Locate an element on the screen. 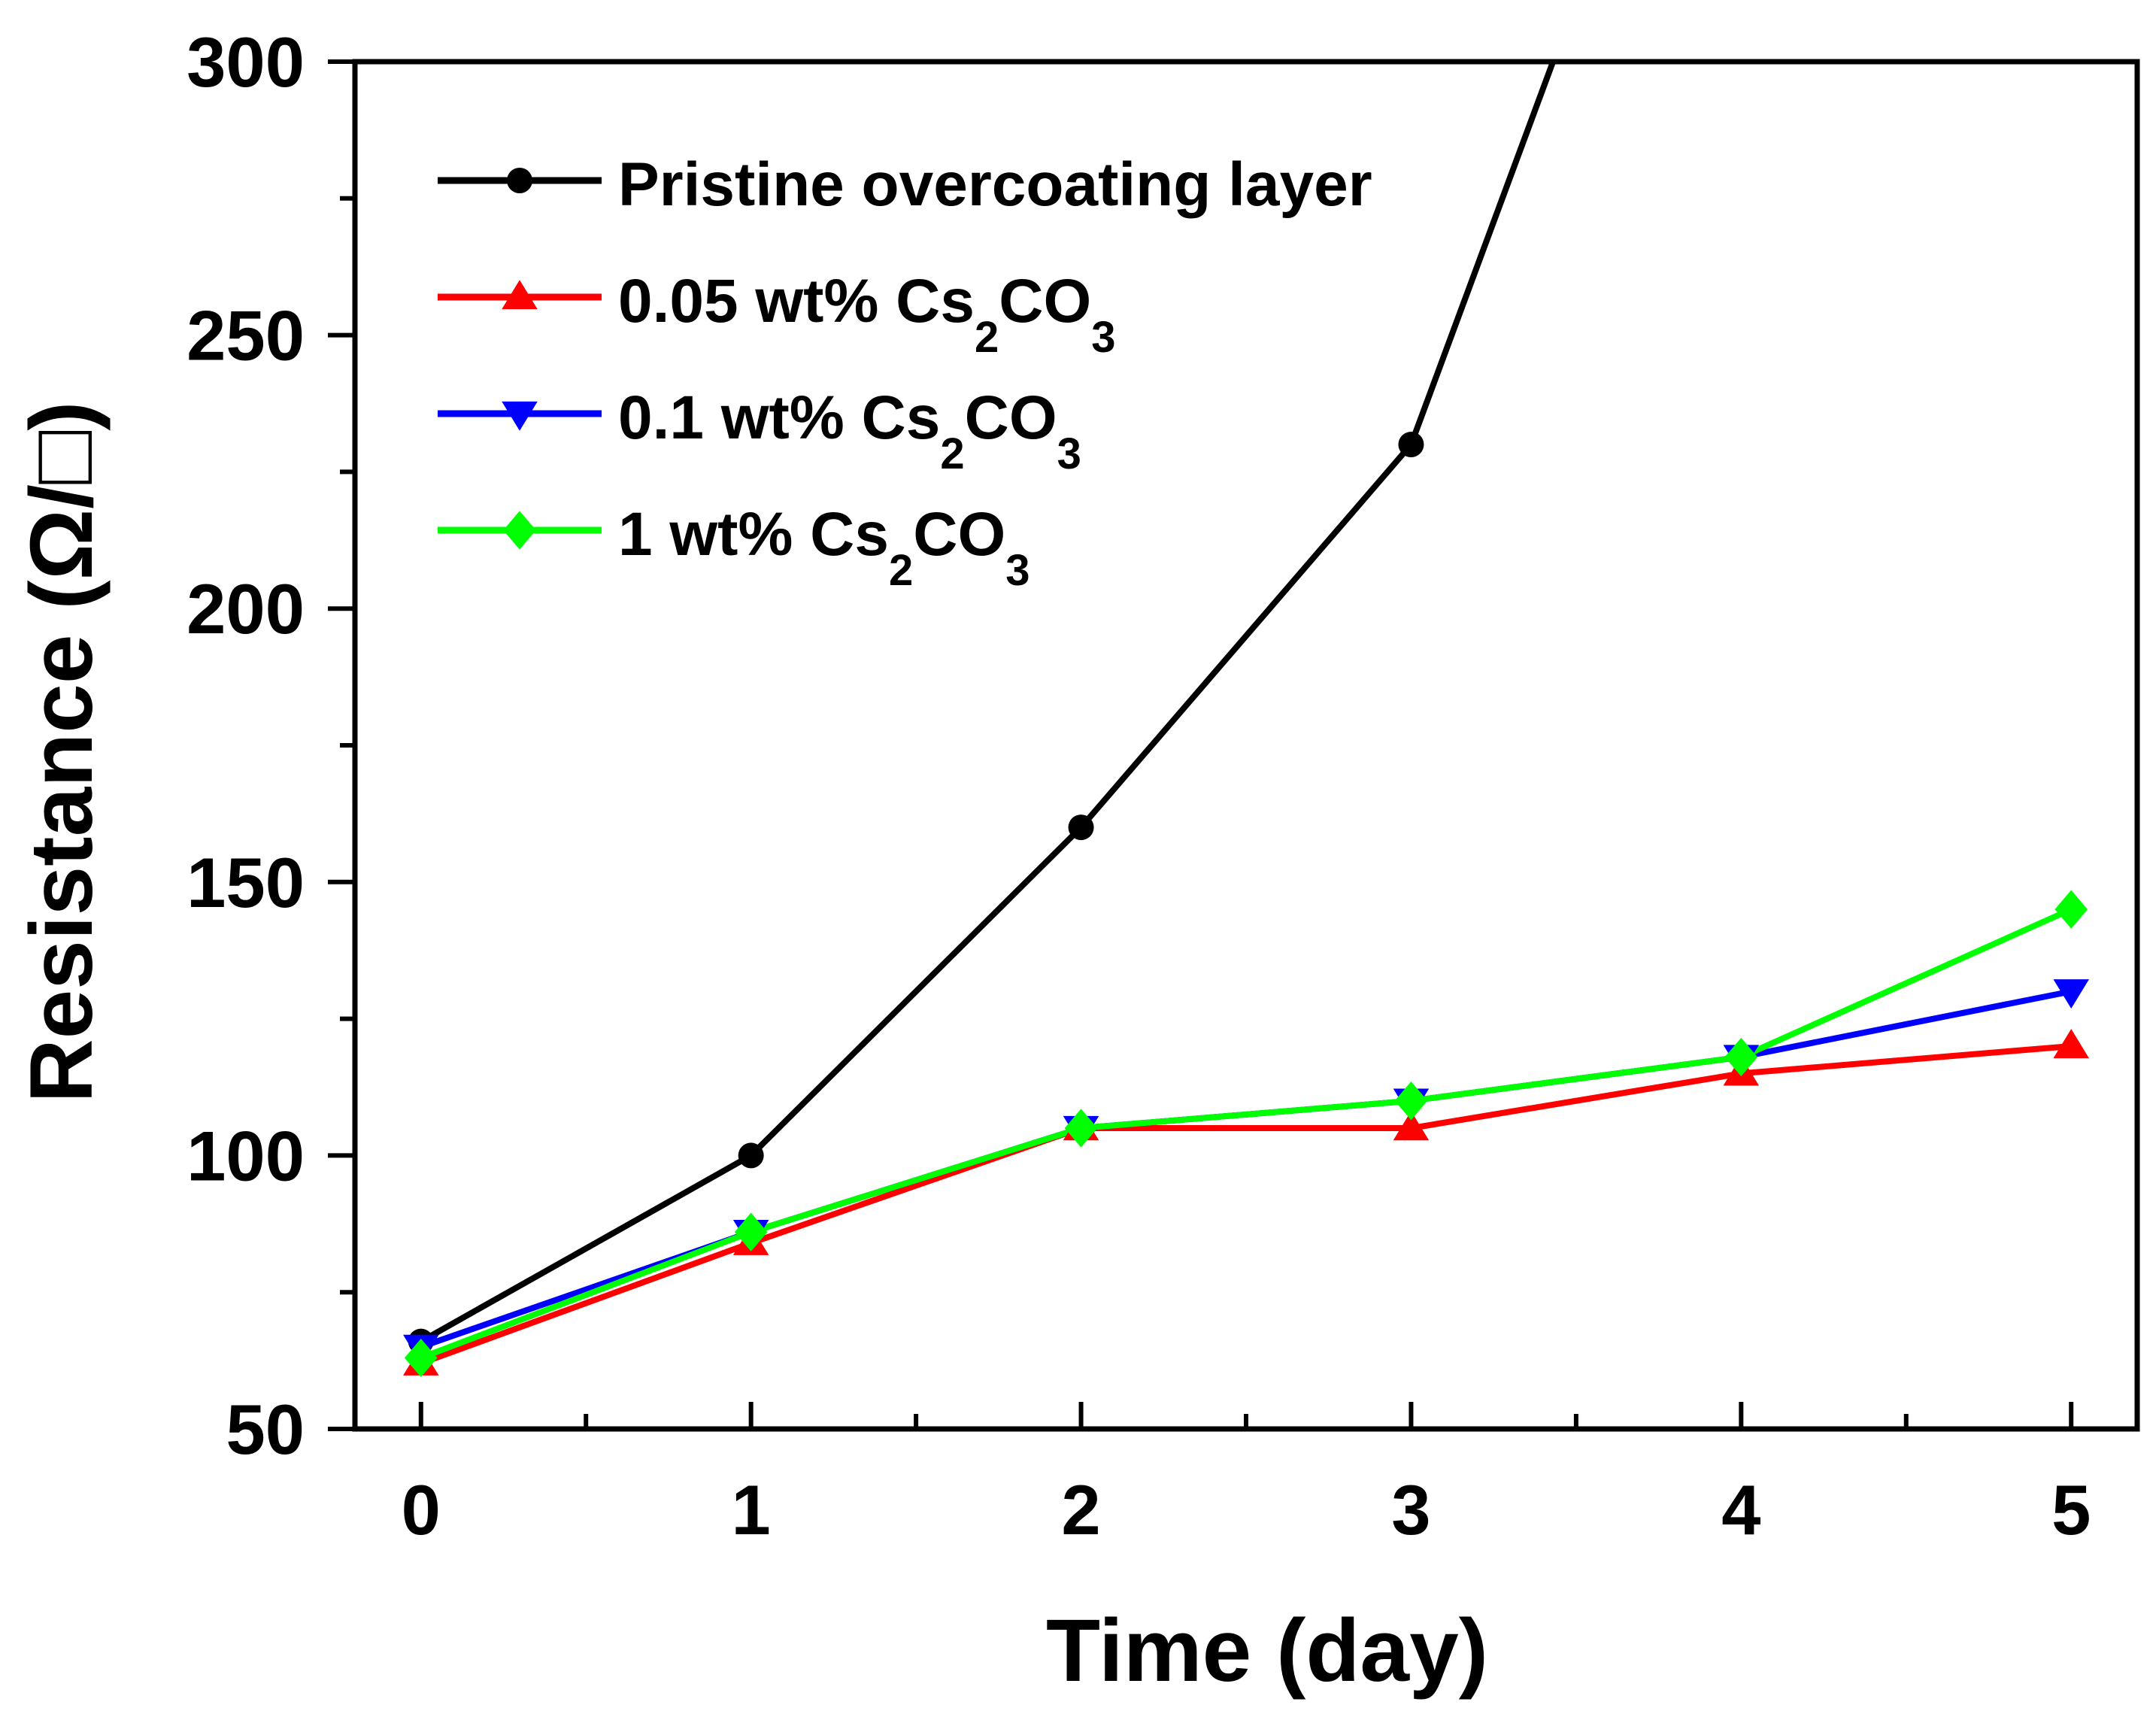 The width and height of the screenshot is (2156, 1720). y-tick-label: 50 is located at coordinates (265, 1429).